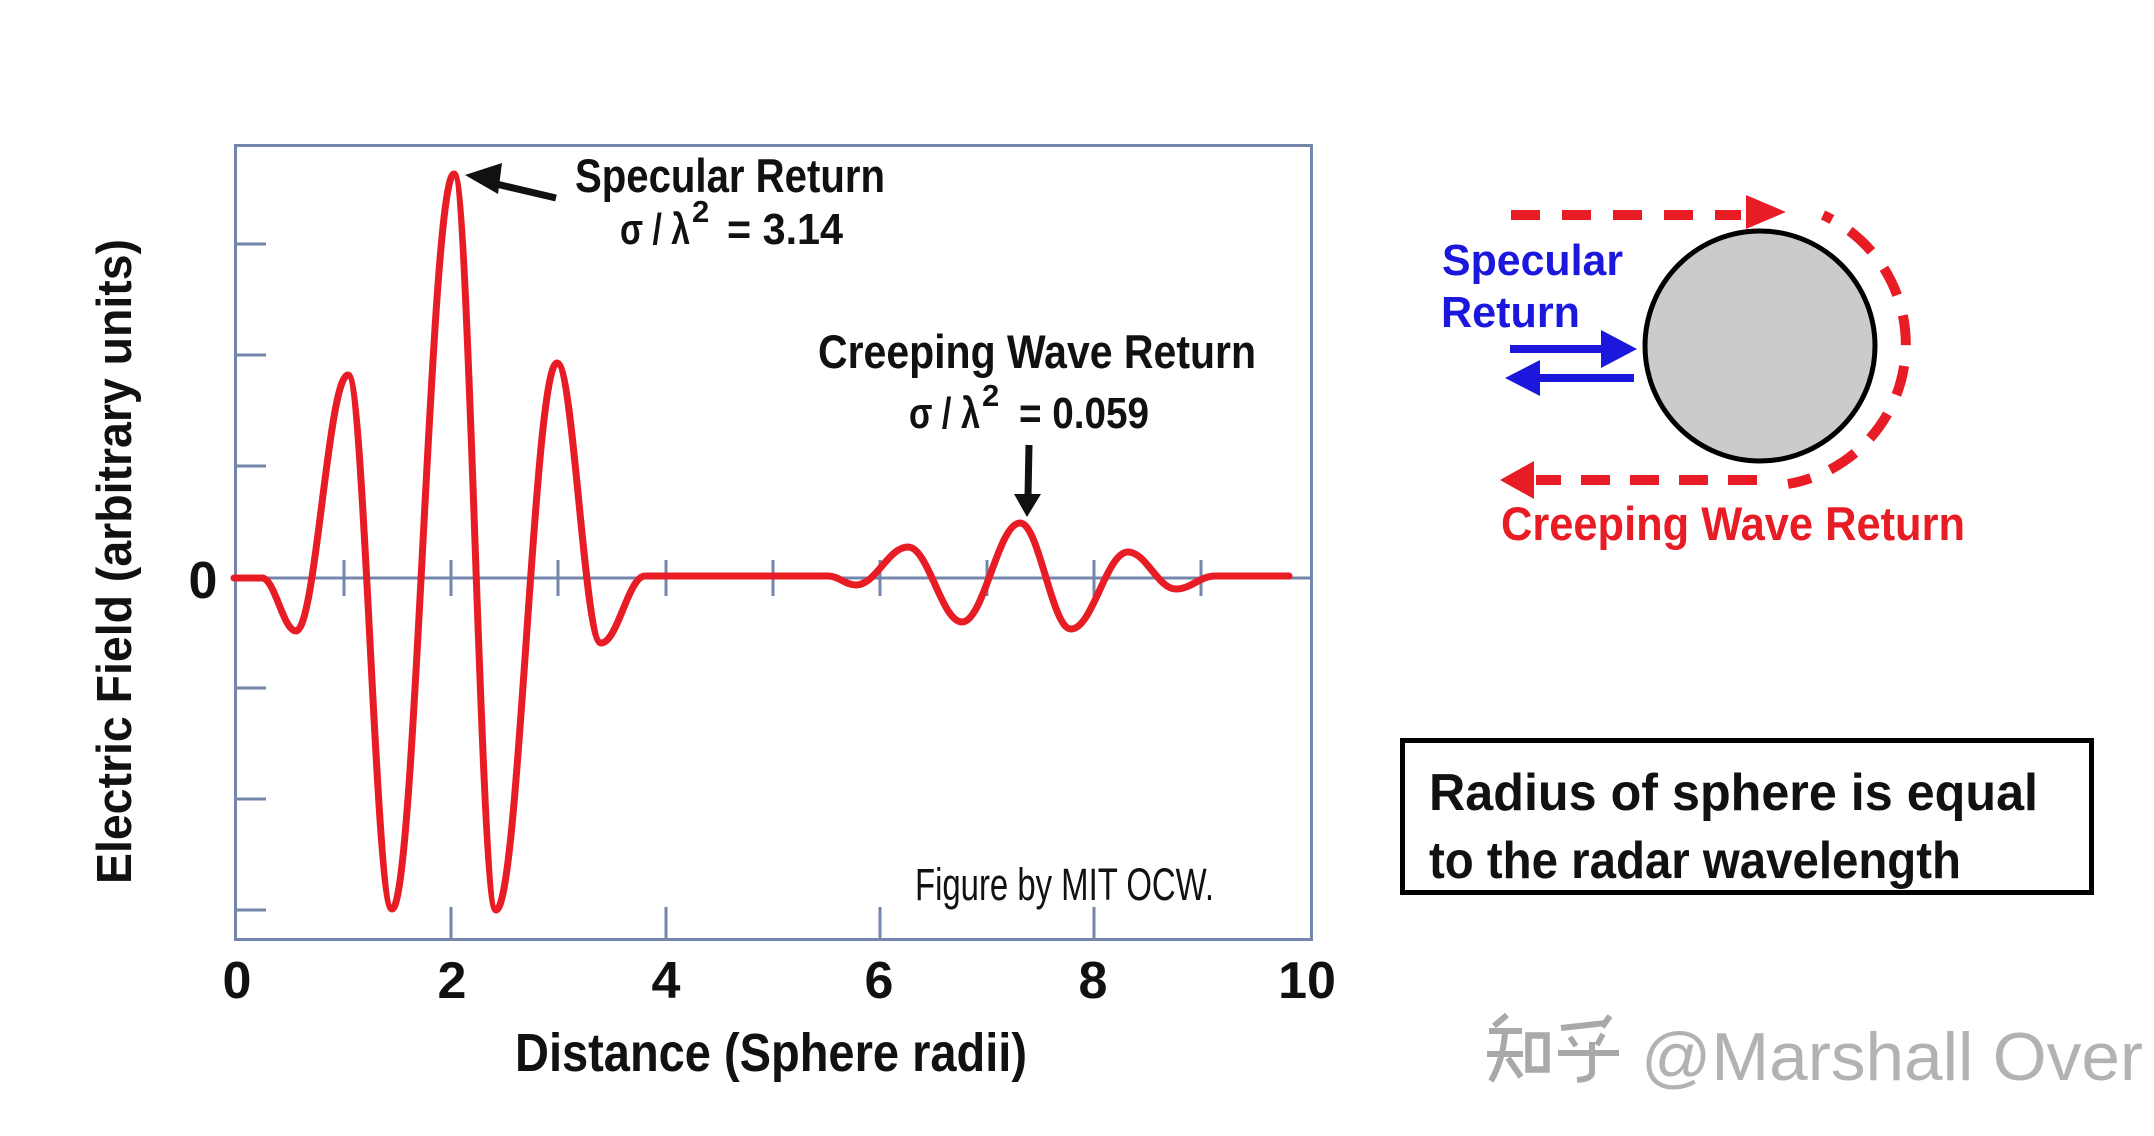  I want to click on svg-text: Figure by MIT OCW., so click(1064, 884).